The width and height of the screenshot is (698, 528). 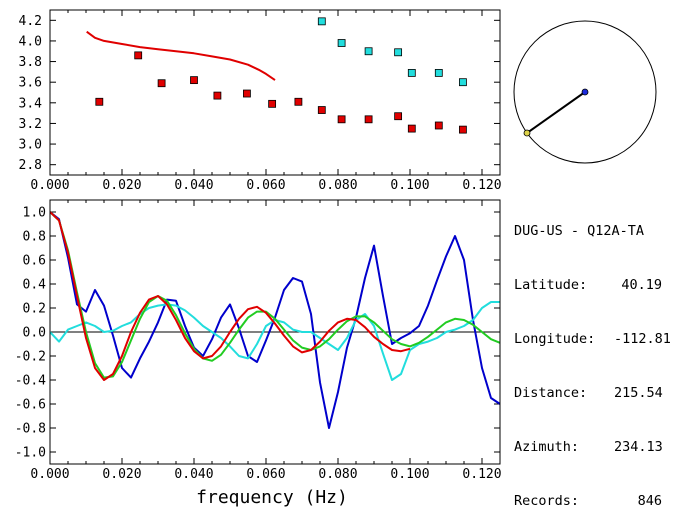 I want to click on y-tick-label: 4.0, so click(x=30, y=41).